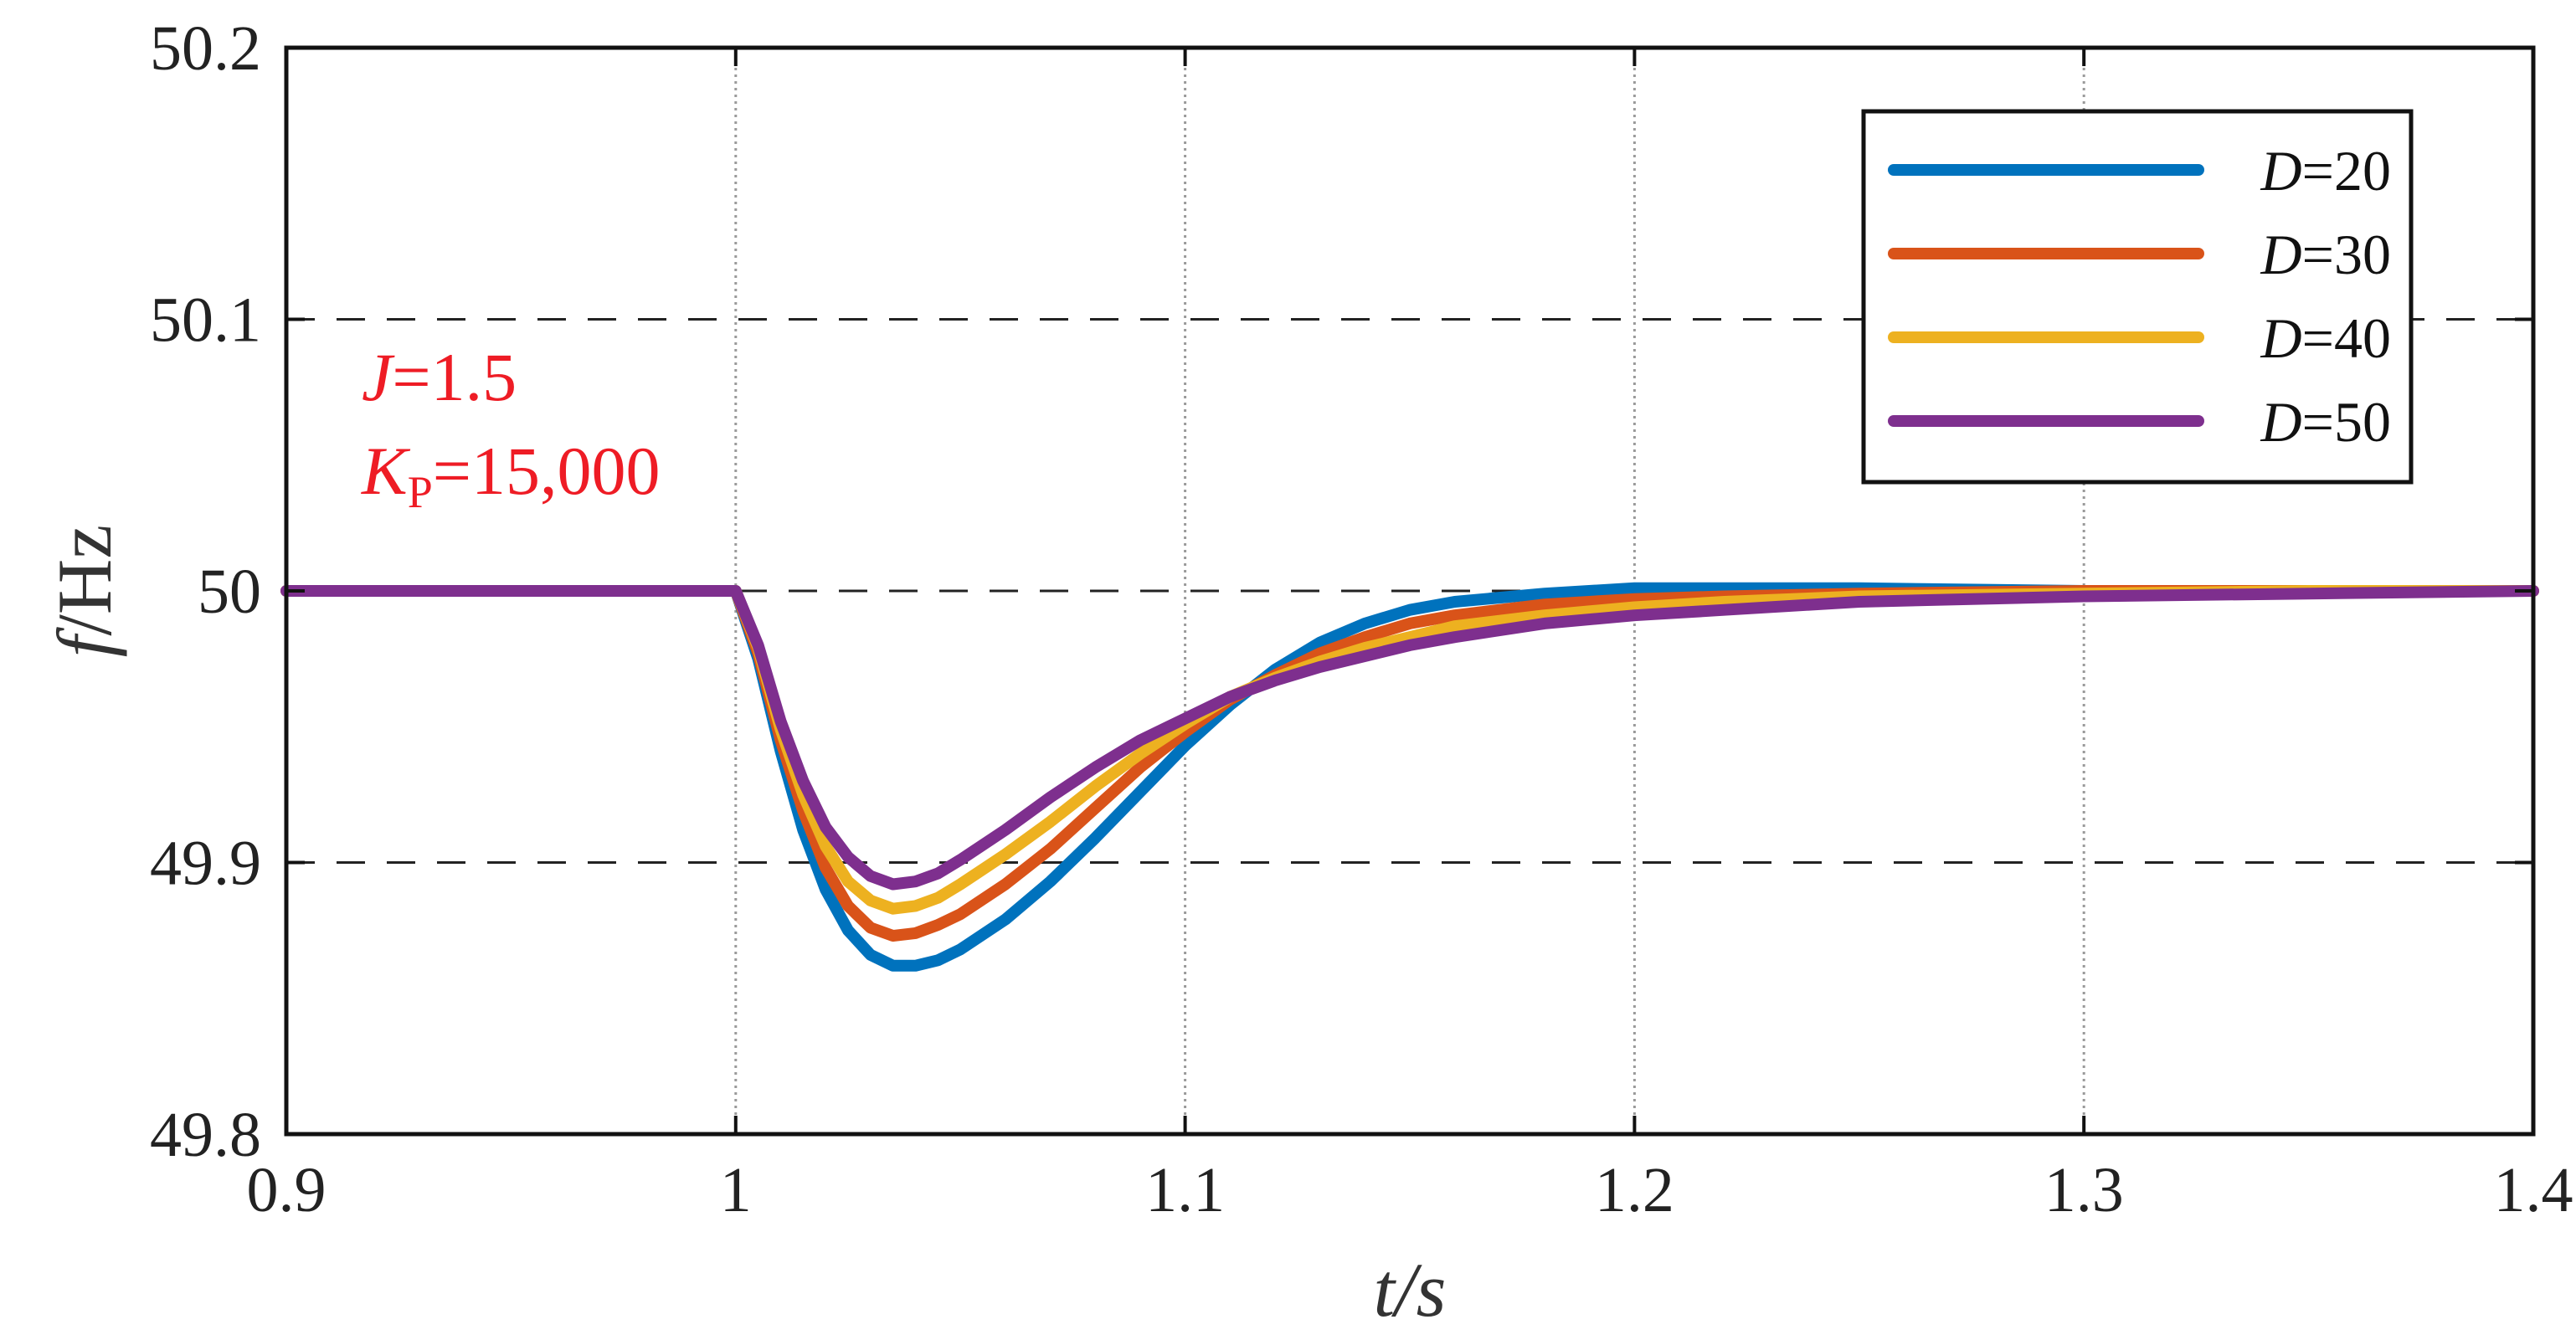 The height and width of the screenshot is (1340, 2576). I want to click on legend-entry: D=20, so click(2140, 171).